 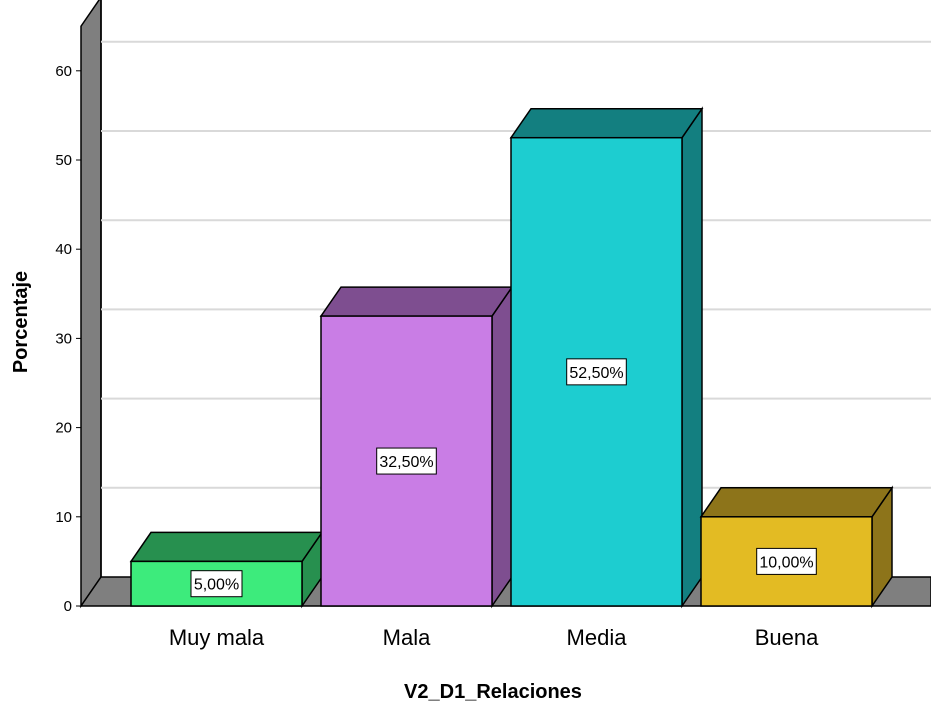 I want to click on y-tick-label: 50, so click(x=63, y=160).